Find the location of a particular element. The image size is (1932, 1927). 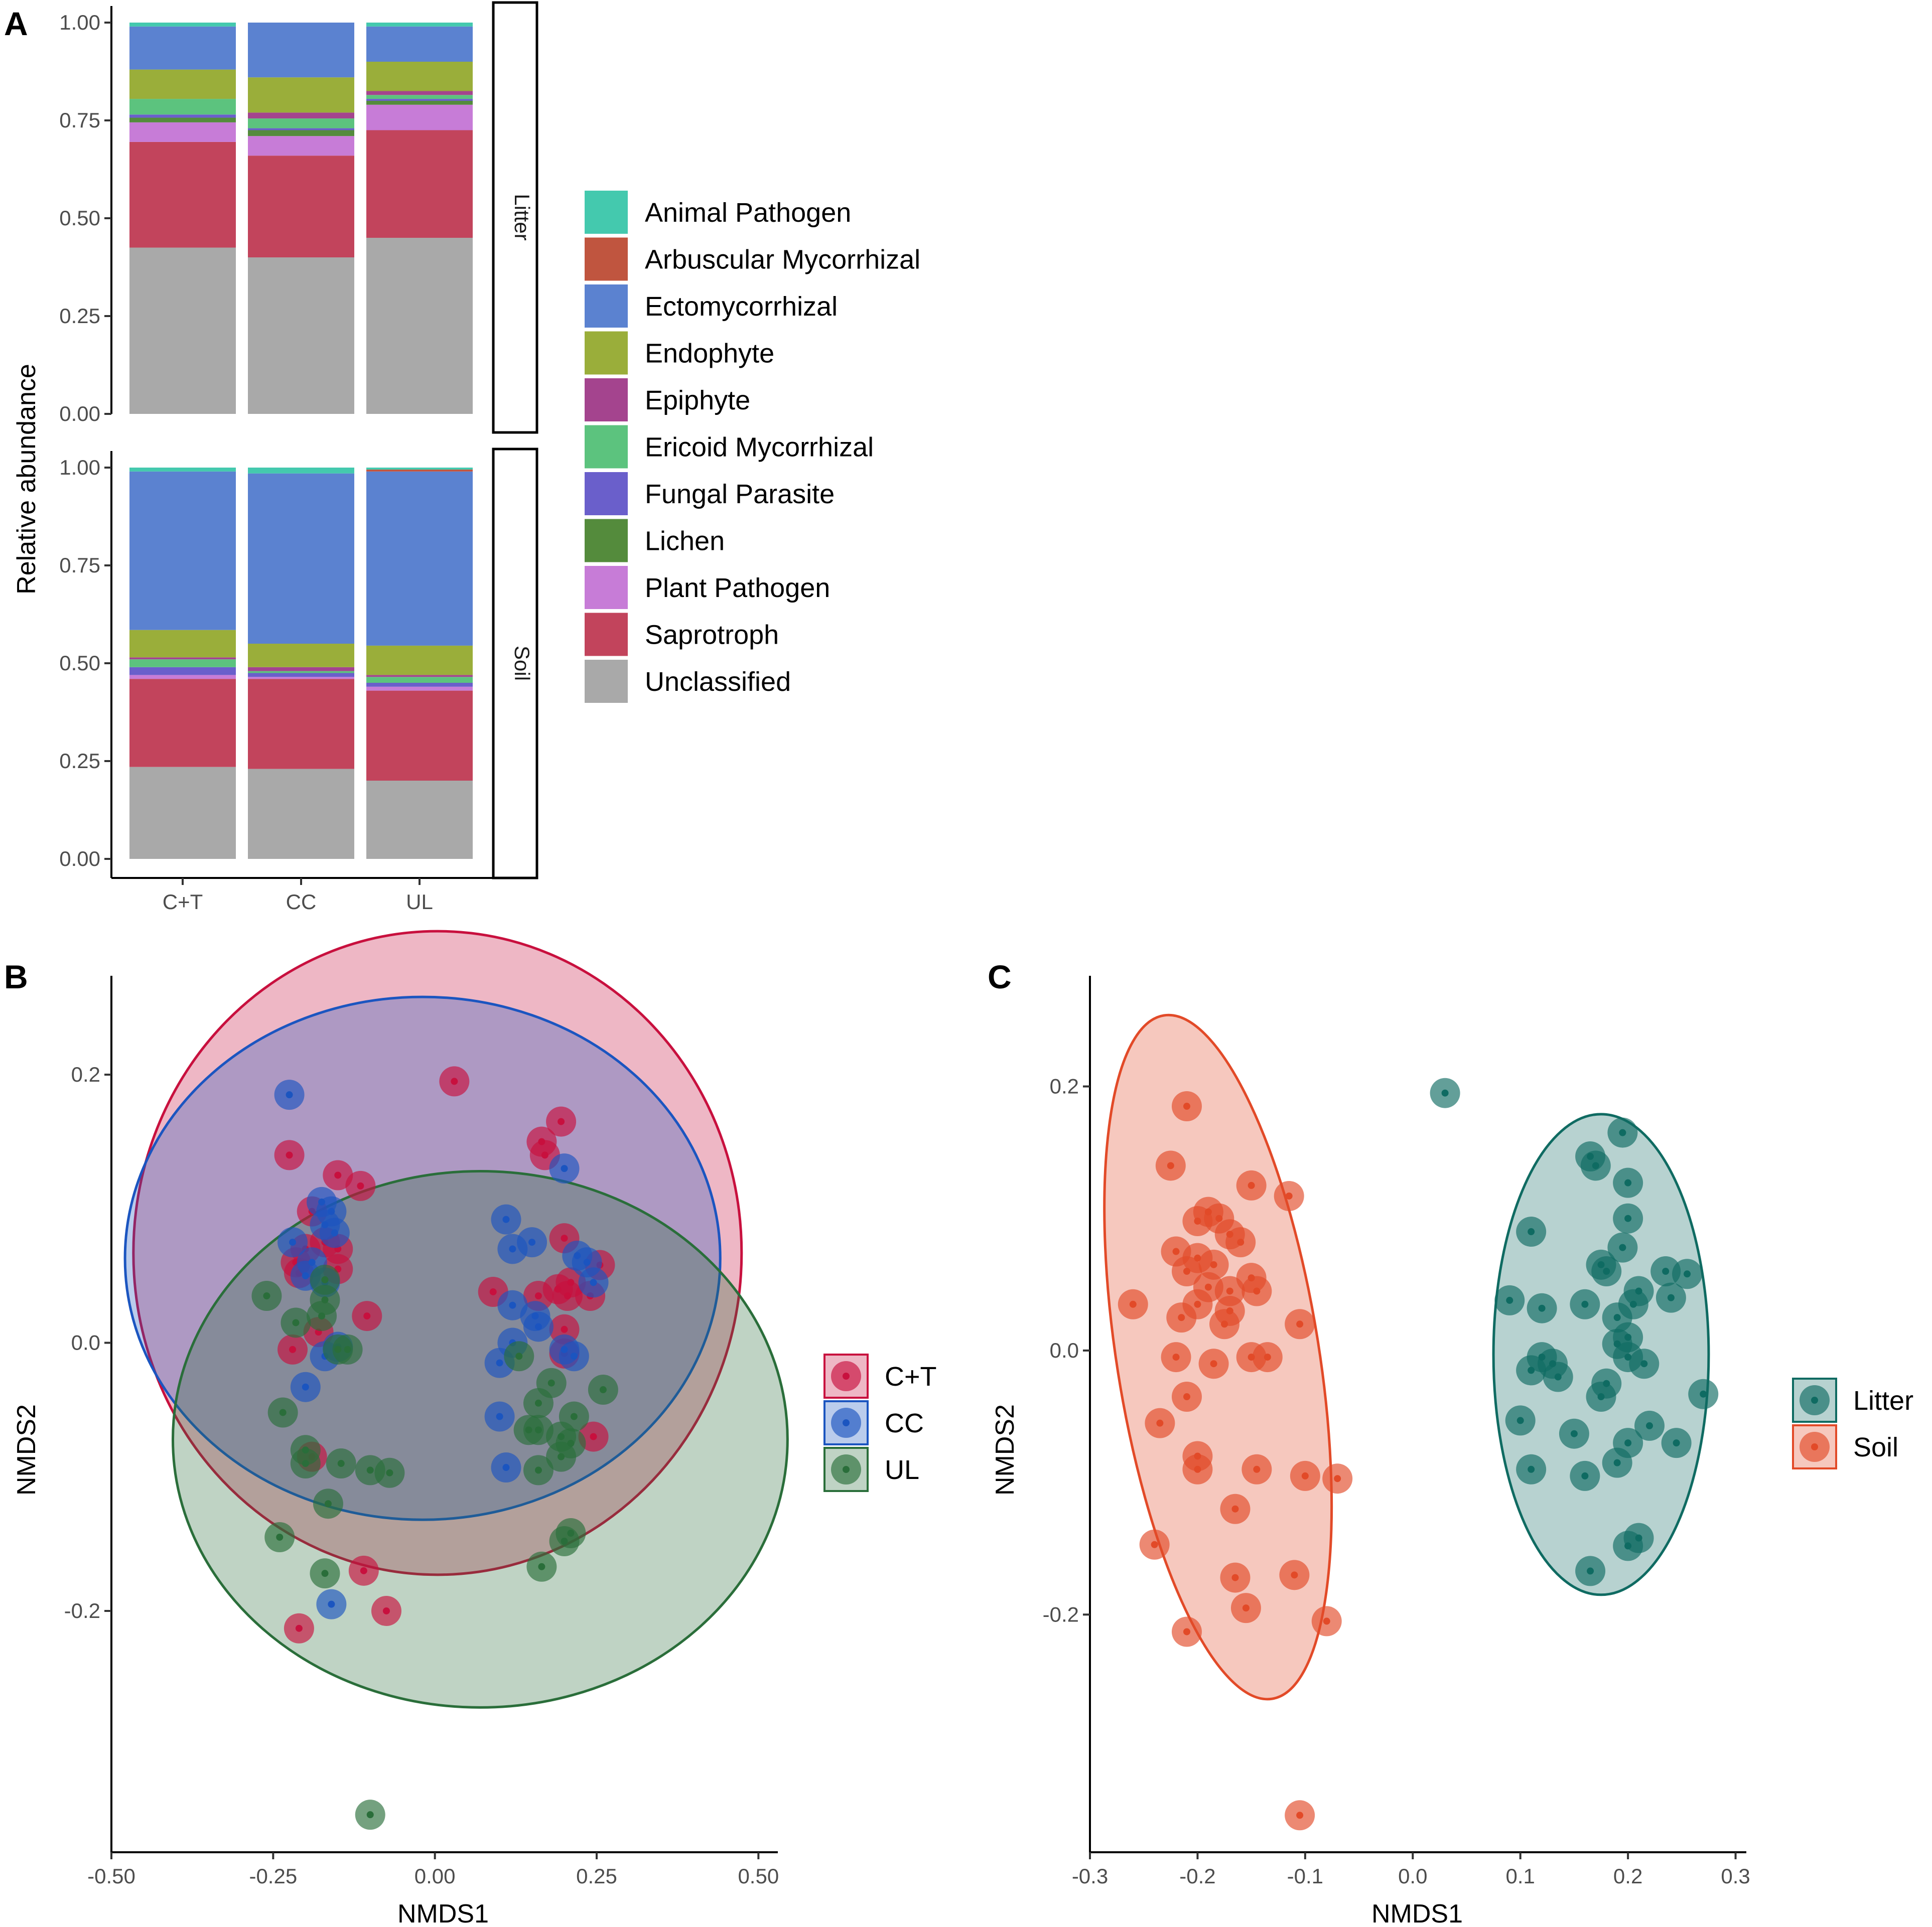

y-tick-label-litter-0: 0.00 is located at coordinates (79, 413).